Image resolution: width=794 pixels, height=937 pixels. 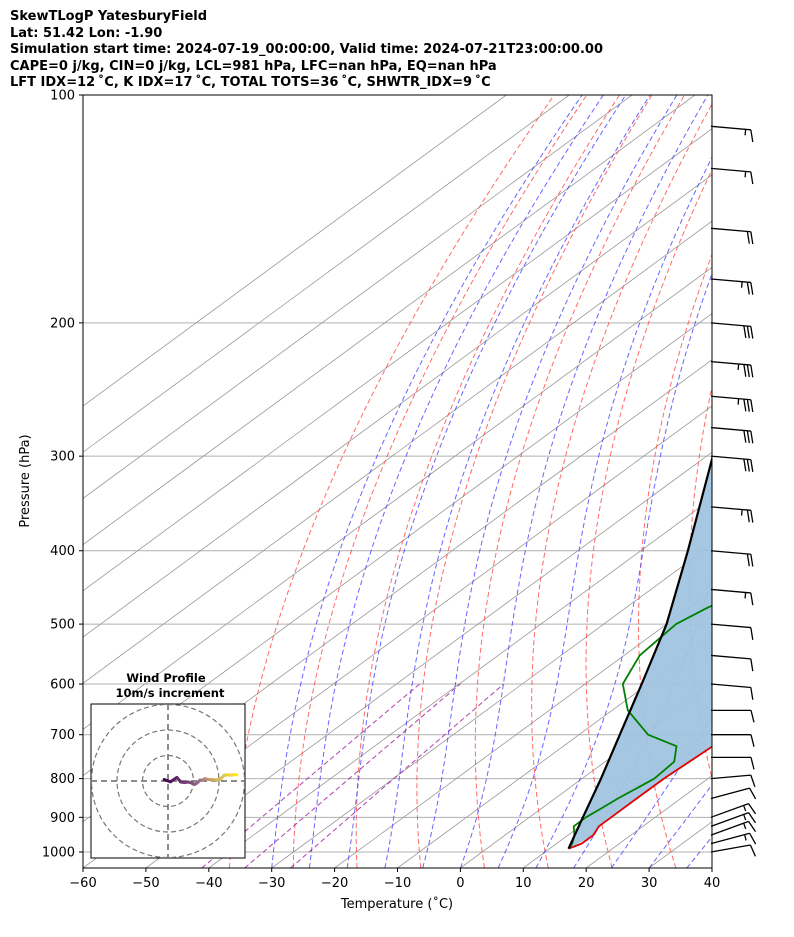 I want to click on x-tick-label: 10, so click(x=523, y=883).